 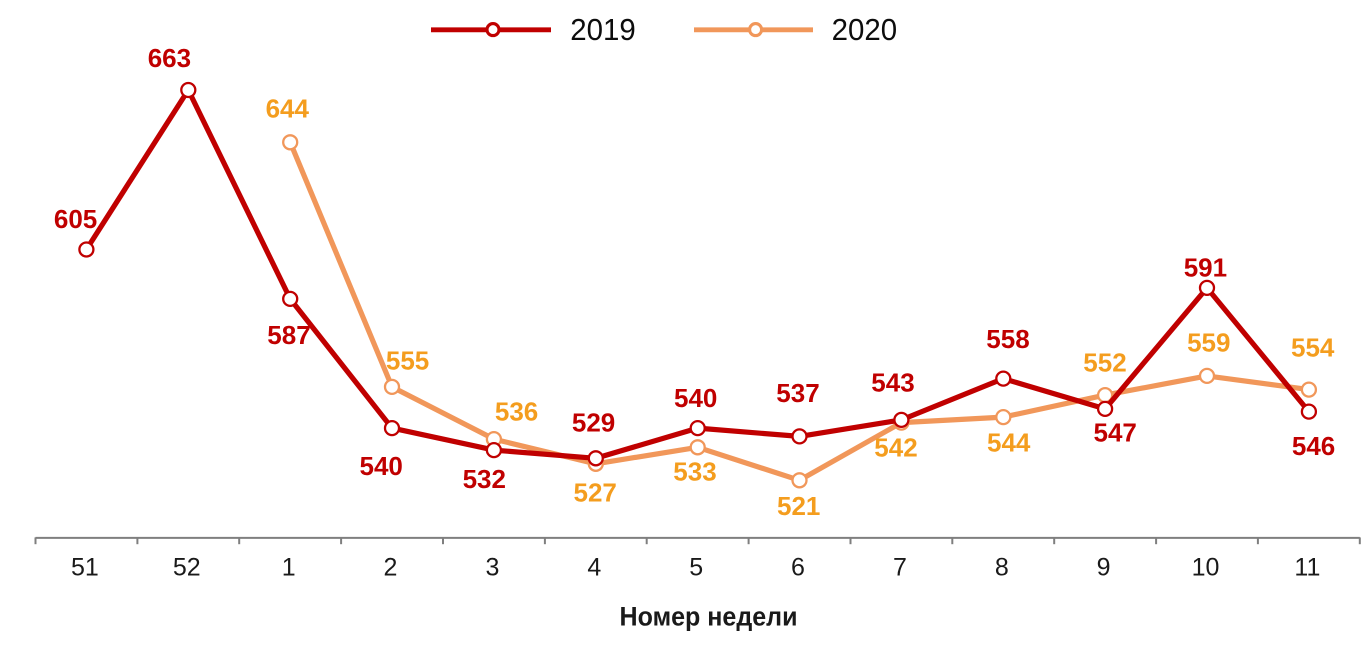 What do you see at coordinates (1104, 363) in the screenshot?
I see `svg-text: 552` at bounding box center [1104, 363].